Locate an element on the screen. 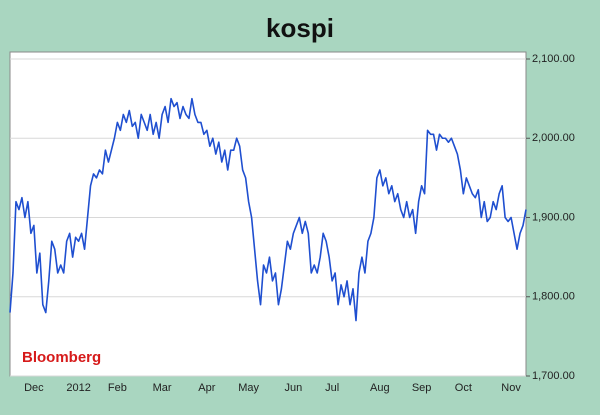  chart-title: kospi is located at coordinates (300, 28).